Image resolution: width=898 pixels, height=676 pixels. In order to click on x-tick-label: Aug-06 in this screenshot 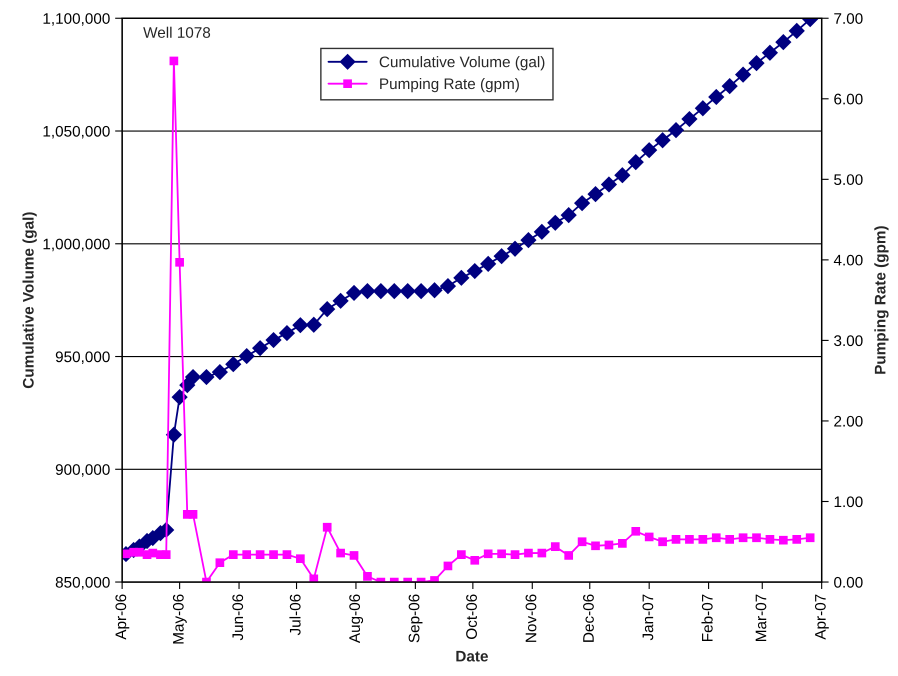, I will do `click(356, 619)`.